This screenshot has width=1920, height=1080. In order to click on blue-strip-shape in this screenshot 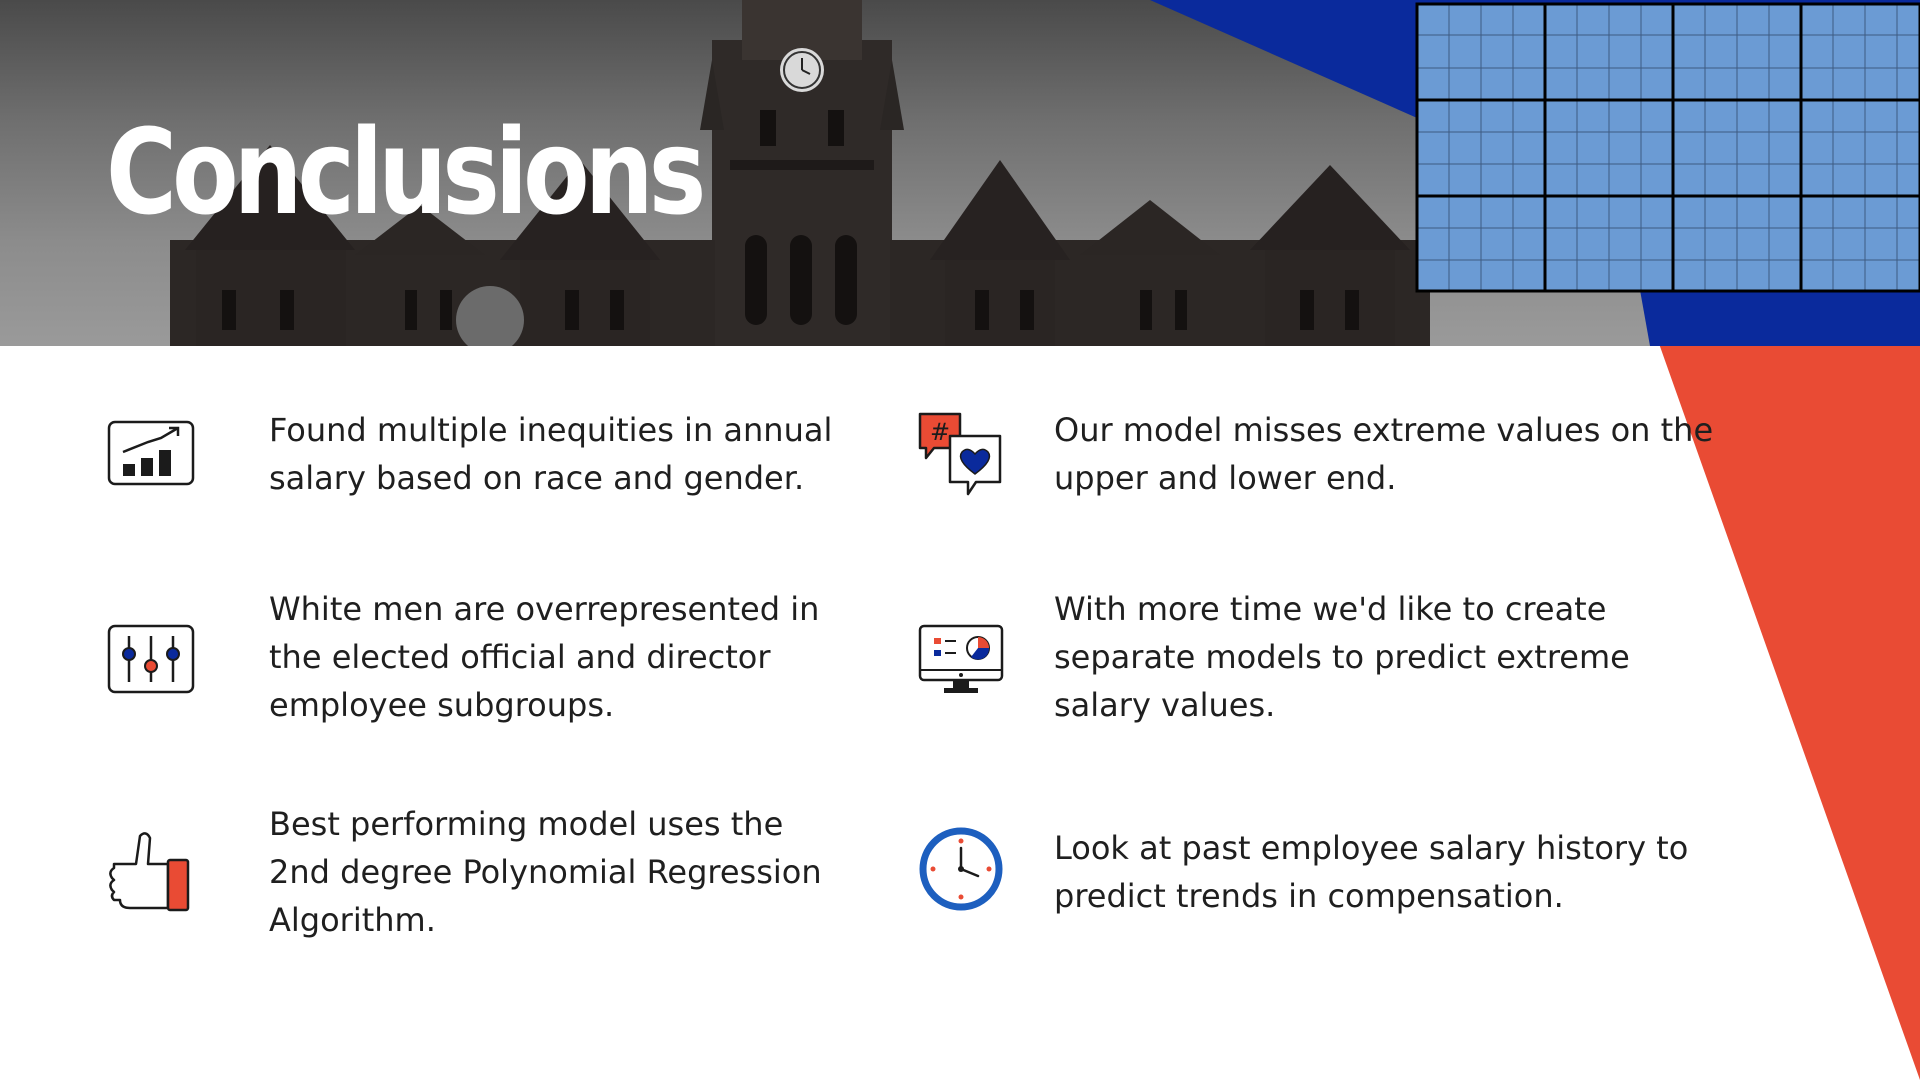, I will do `click(1780, 318)`.